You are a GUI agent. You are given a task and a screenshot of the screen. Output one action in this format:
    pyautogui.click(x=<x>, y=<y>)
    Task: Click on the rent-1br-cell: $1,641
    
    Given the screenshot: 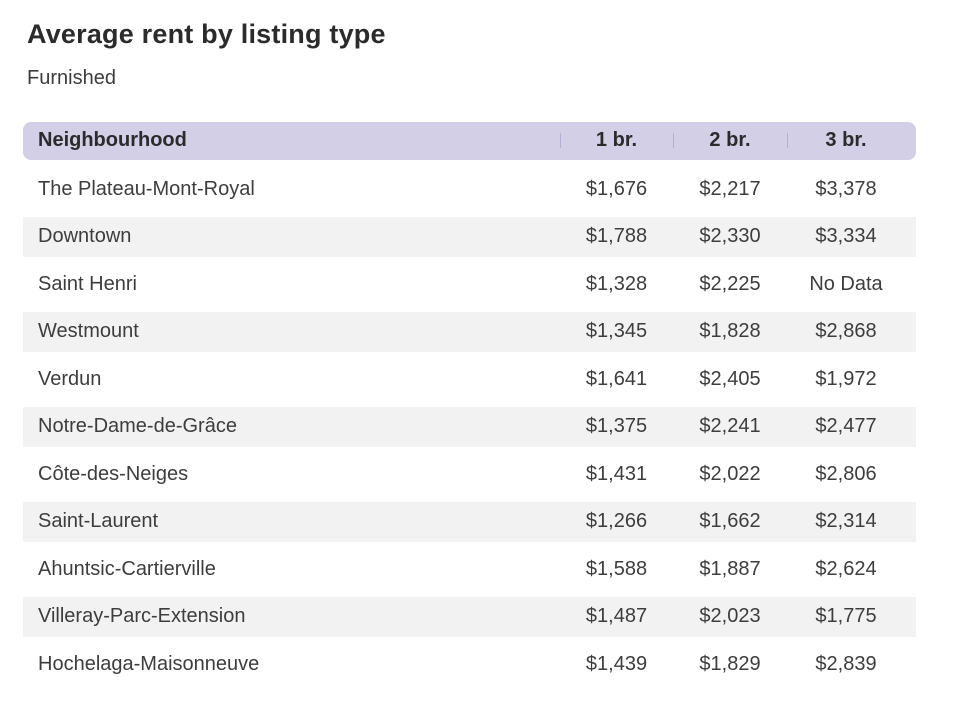 What is the action you would take?
    pyautogui.click(x=616, y=378)
    